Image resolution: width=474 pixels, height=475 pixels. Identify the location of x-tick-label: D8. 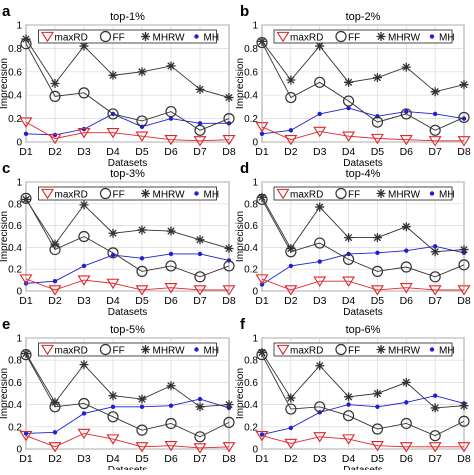
(229, 152).